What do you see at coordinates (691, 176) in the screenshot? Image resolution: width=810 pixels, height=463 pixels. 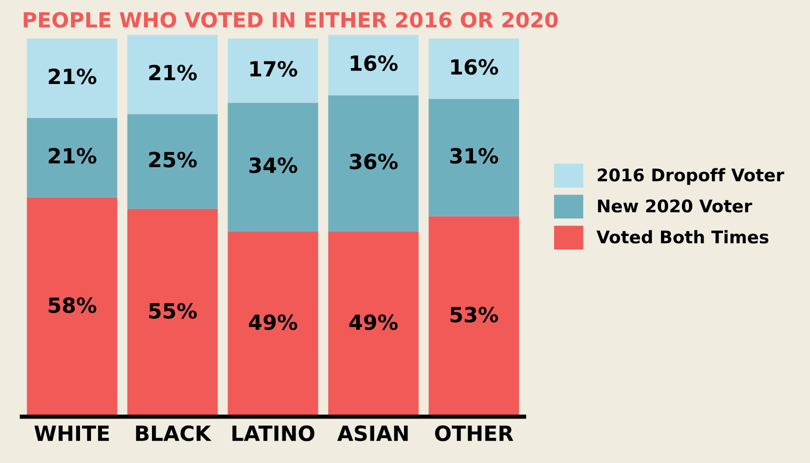 I see `legend-label: 2016 Dropoff Voter` at bounding box center [691, 176].